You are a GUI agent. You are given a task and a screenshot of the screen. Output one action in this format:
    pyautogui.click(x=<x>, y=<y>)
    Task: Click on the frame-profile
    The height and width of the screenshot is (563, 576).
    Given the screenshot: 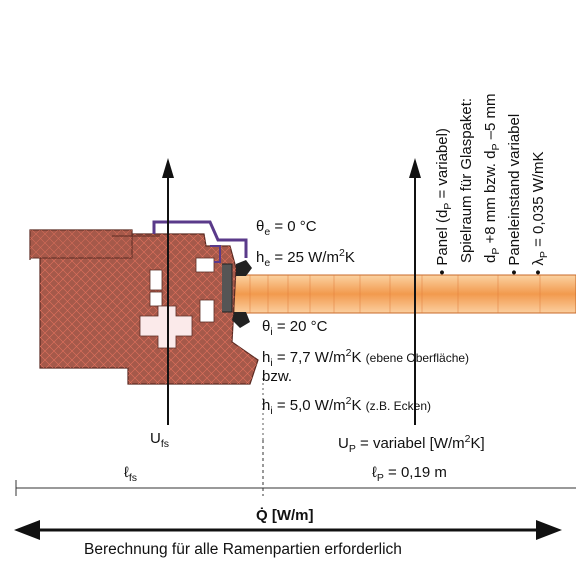 What is the action you would take?
    pyautogui.click(x=144, y=302)
    